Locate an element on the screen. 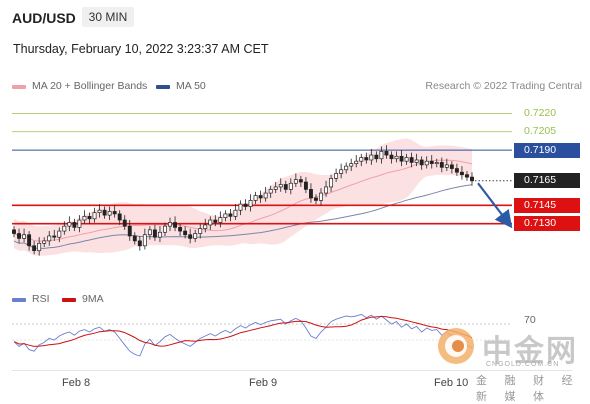 Image resolution: width=590 pixels, height=404 pixels. legend-label-ma20: MA 20 + Bollinger Bands is located at coordinates (90, 86).